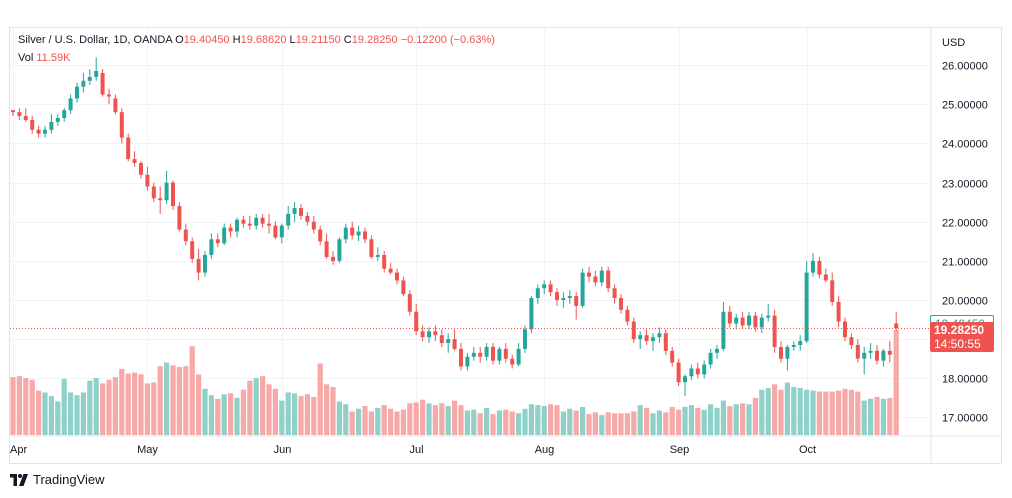 Image resolution: width=1012 pixels, height=498 pixels. Describe the element at coordinates (413, 450) in the screenshot. I see `time-axis: Apr May Jun Jul Aug Sep Oct` at that location.